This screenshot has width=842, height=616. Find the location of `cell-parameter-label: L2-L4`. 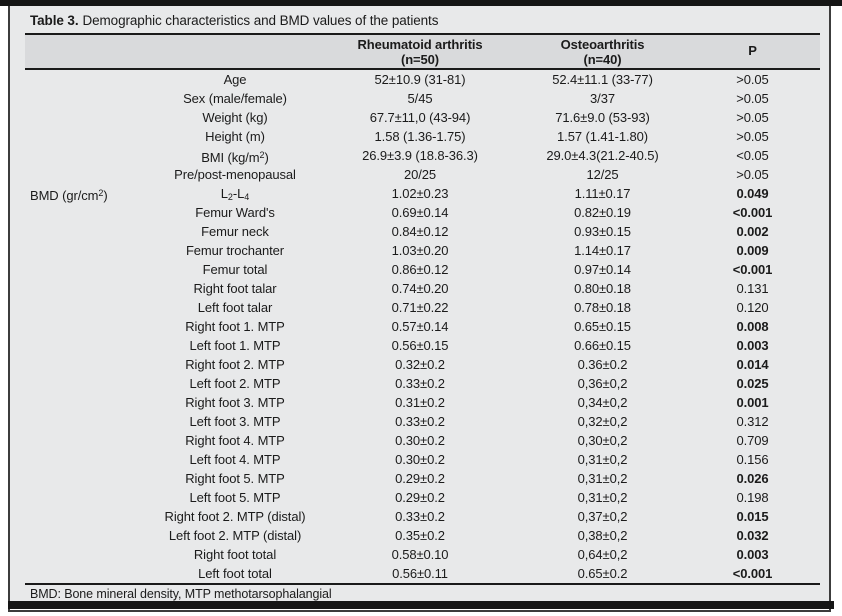

cell-parameter-label: L2-L4 is located at coordinates (235, 194).